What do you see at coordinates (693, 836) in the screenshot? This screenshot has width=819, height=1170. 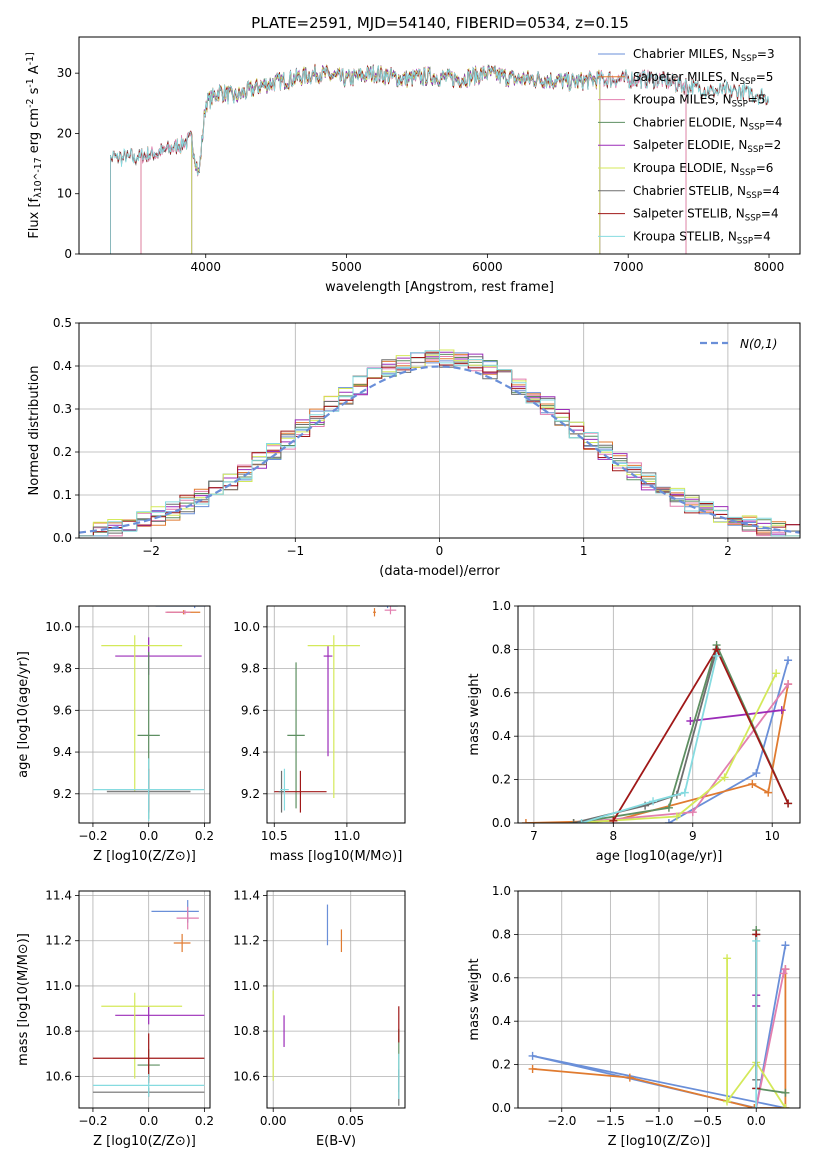 I see `x-tick-label: 9` at bounding box center [693, 836].